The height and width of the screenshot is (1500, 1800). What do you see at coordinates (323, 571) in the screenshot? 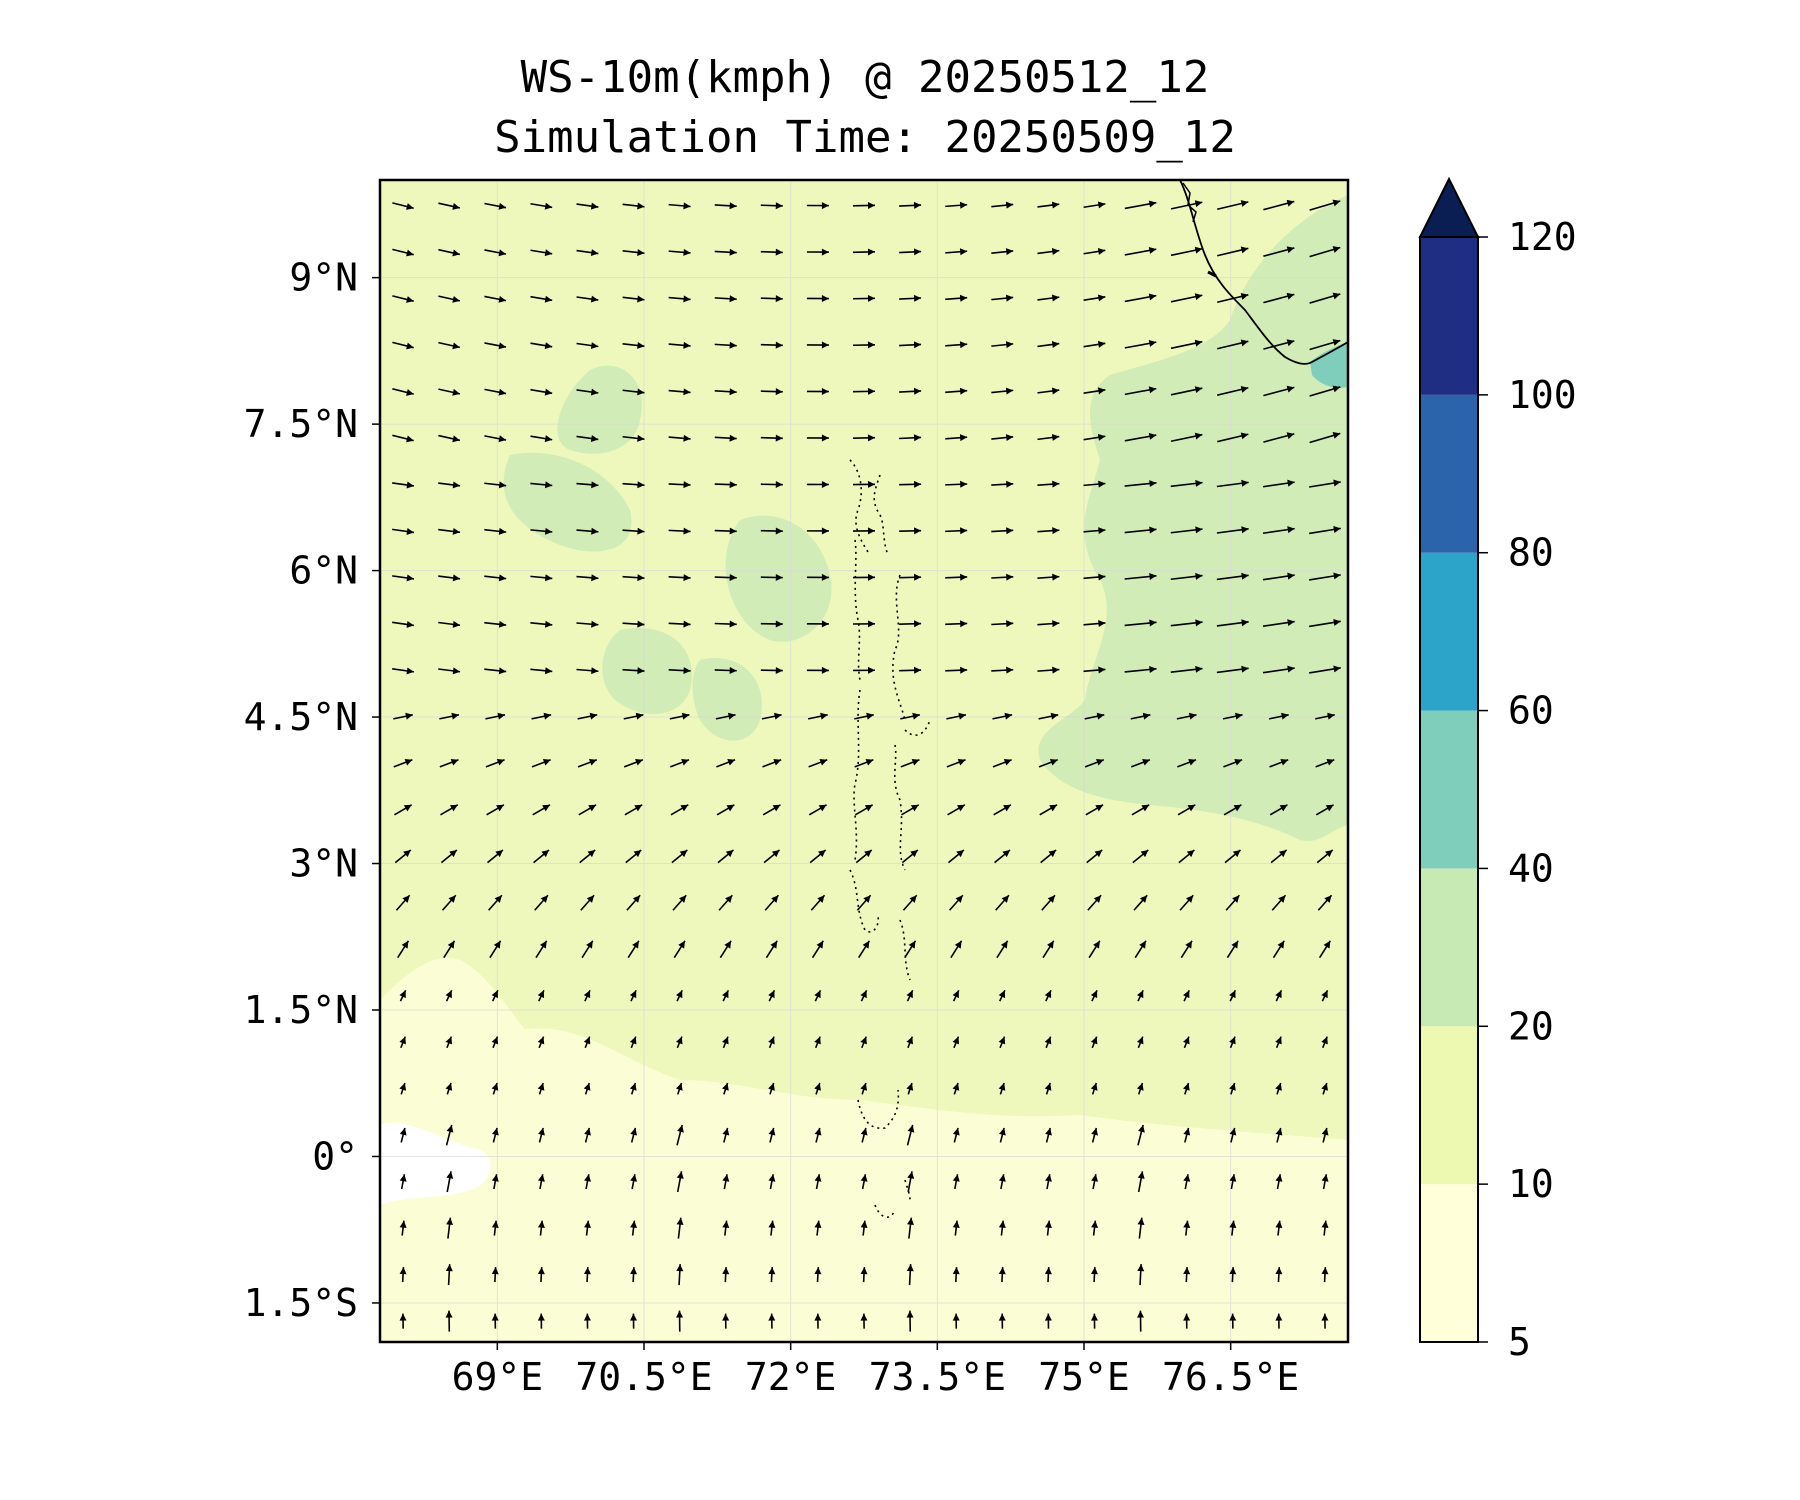
I see `lat-tick-label: 6°N` at bounding box center [323, 571].